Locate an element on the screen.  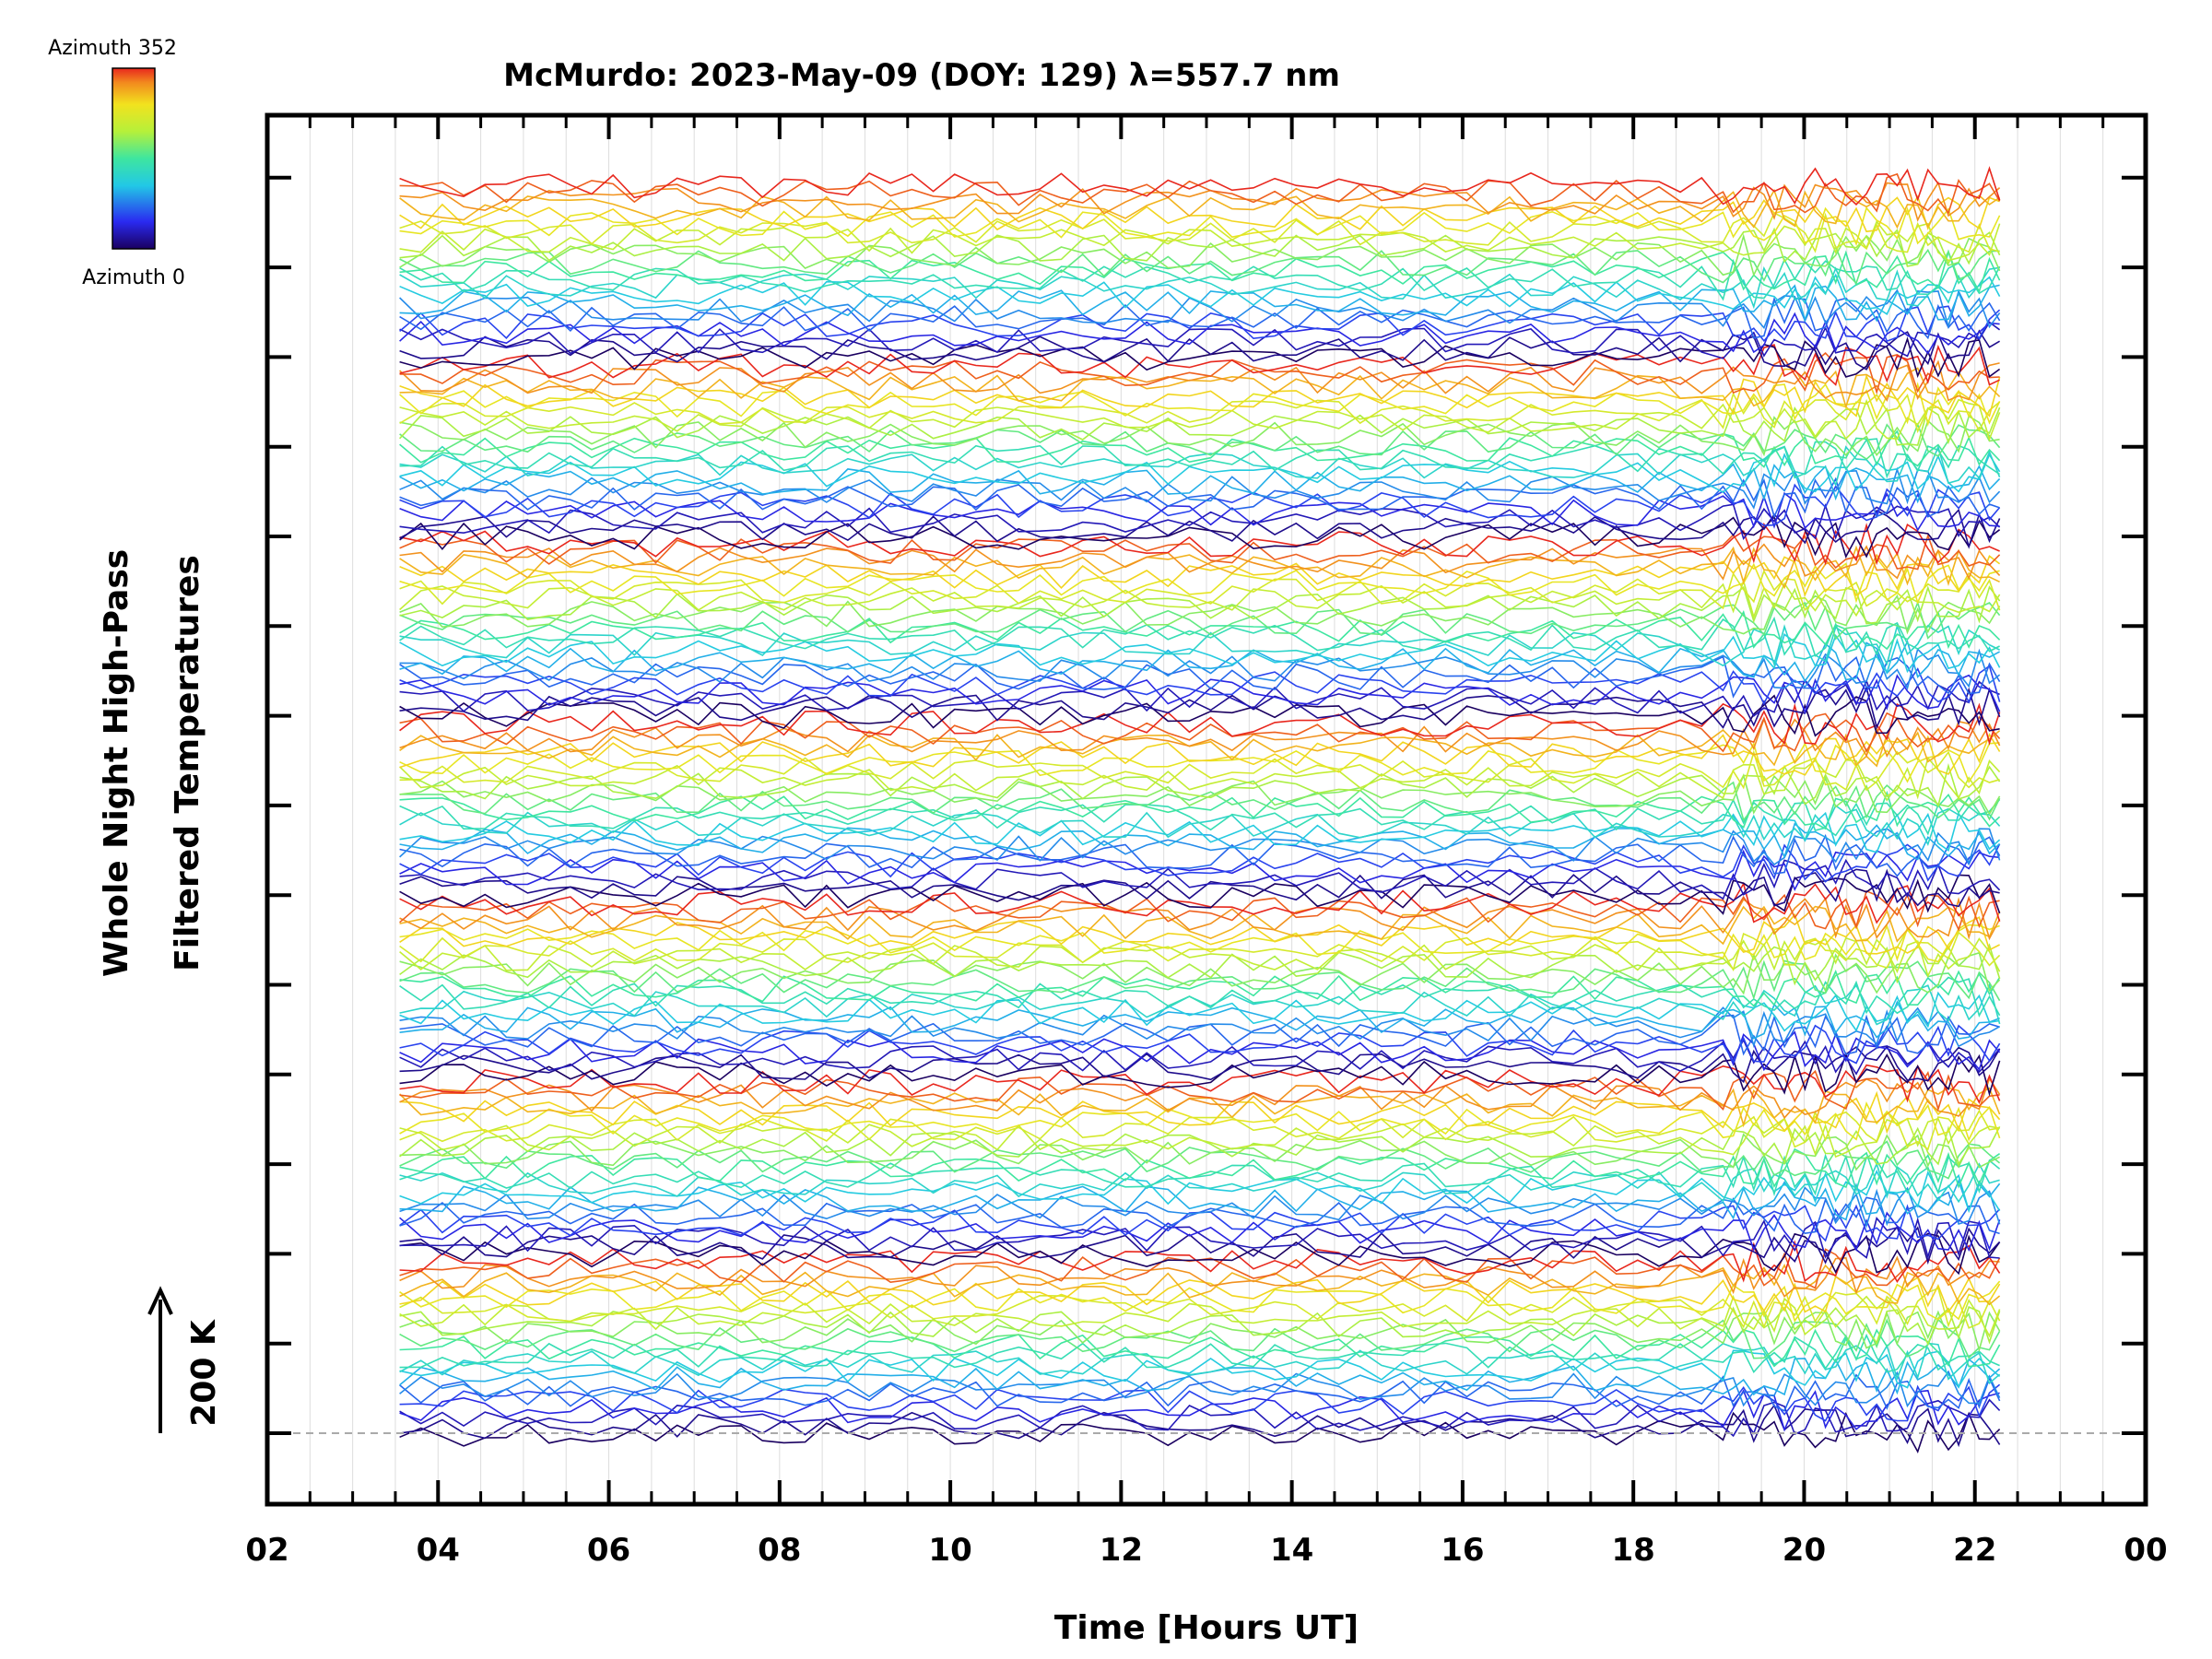
x-tick-label: 20 is located at coordinates (1804, 1550).